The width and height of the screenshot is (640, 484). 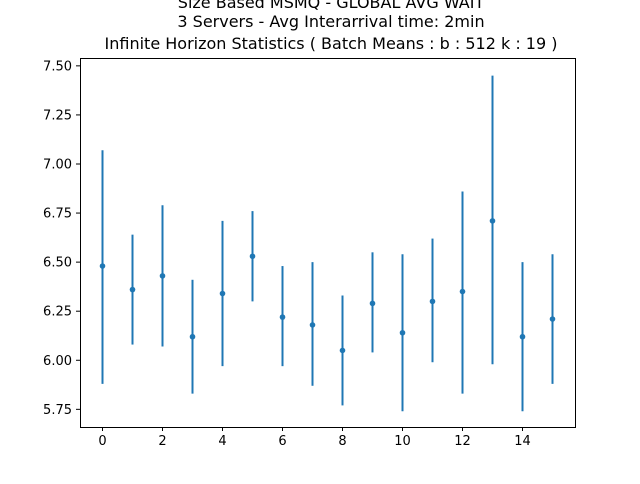 I want to click on y-tick-label: 7.00, so click(x=57, y=164).